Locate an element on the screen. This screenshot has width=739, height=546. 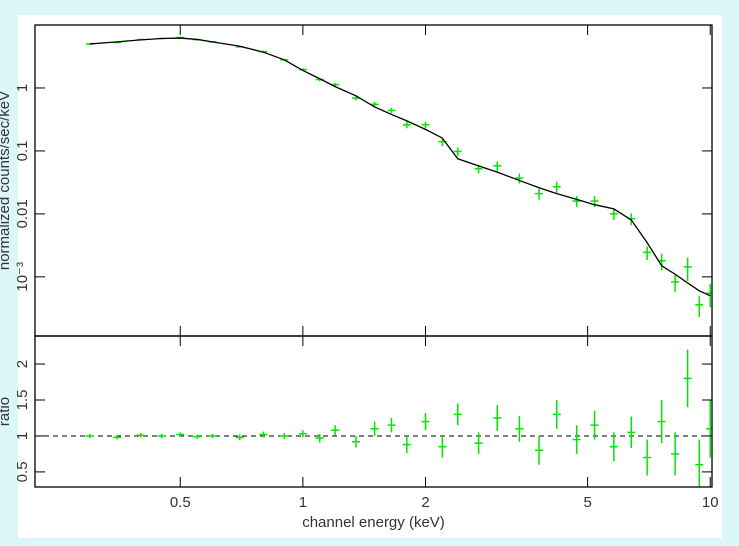
y-tick-label: 0.1 is located at coordinates (22, 150).